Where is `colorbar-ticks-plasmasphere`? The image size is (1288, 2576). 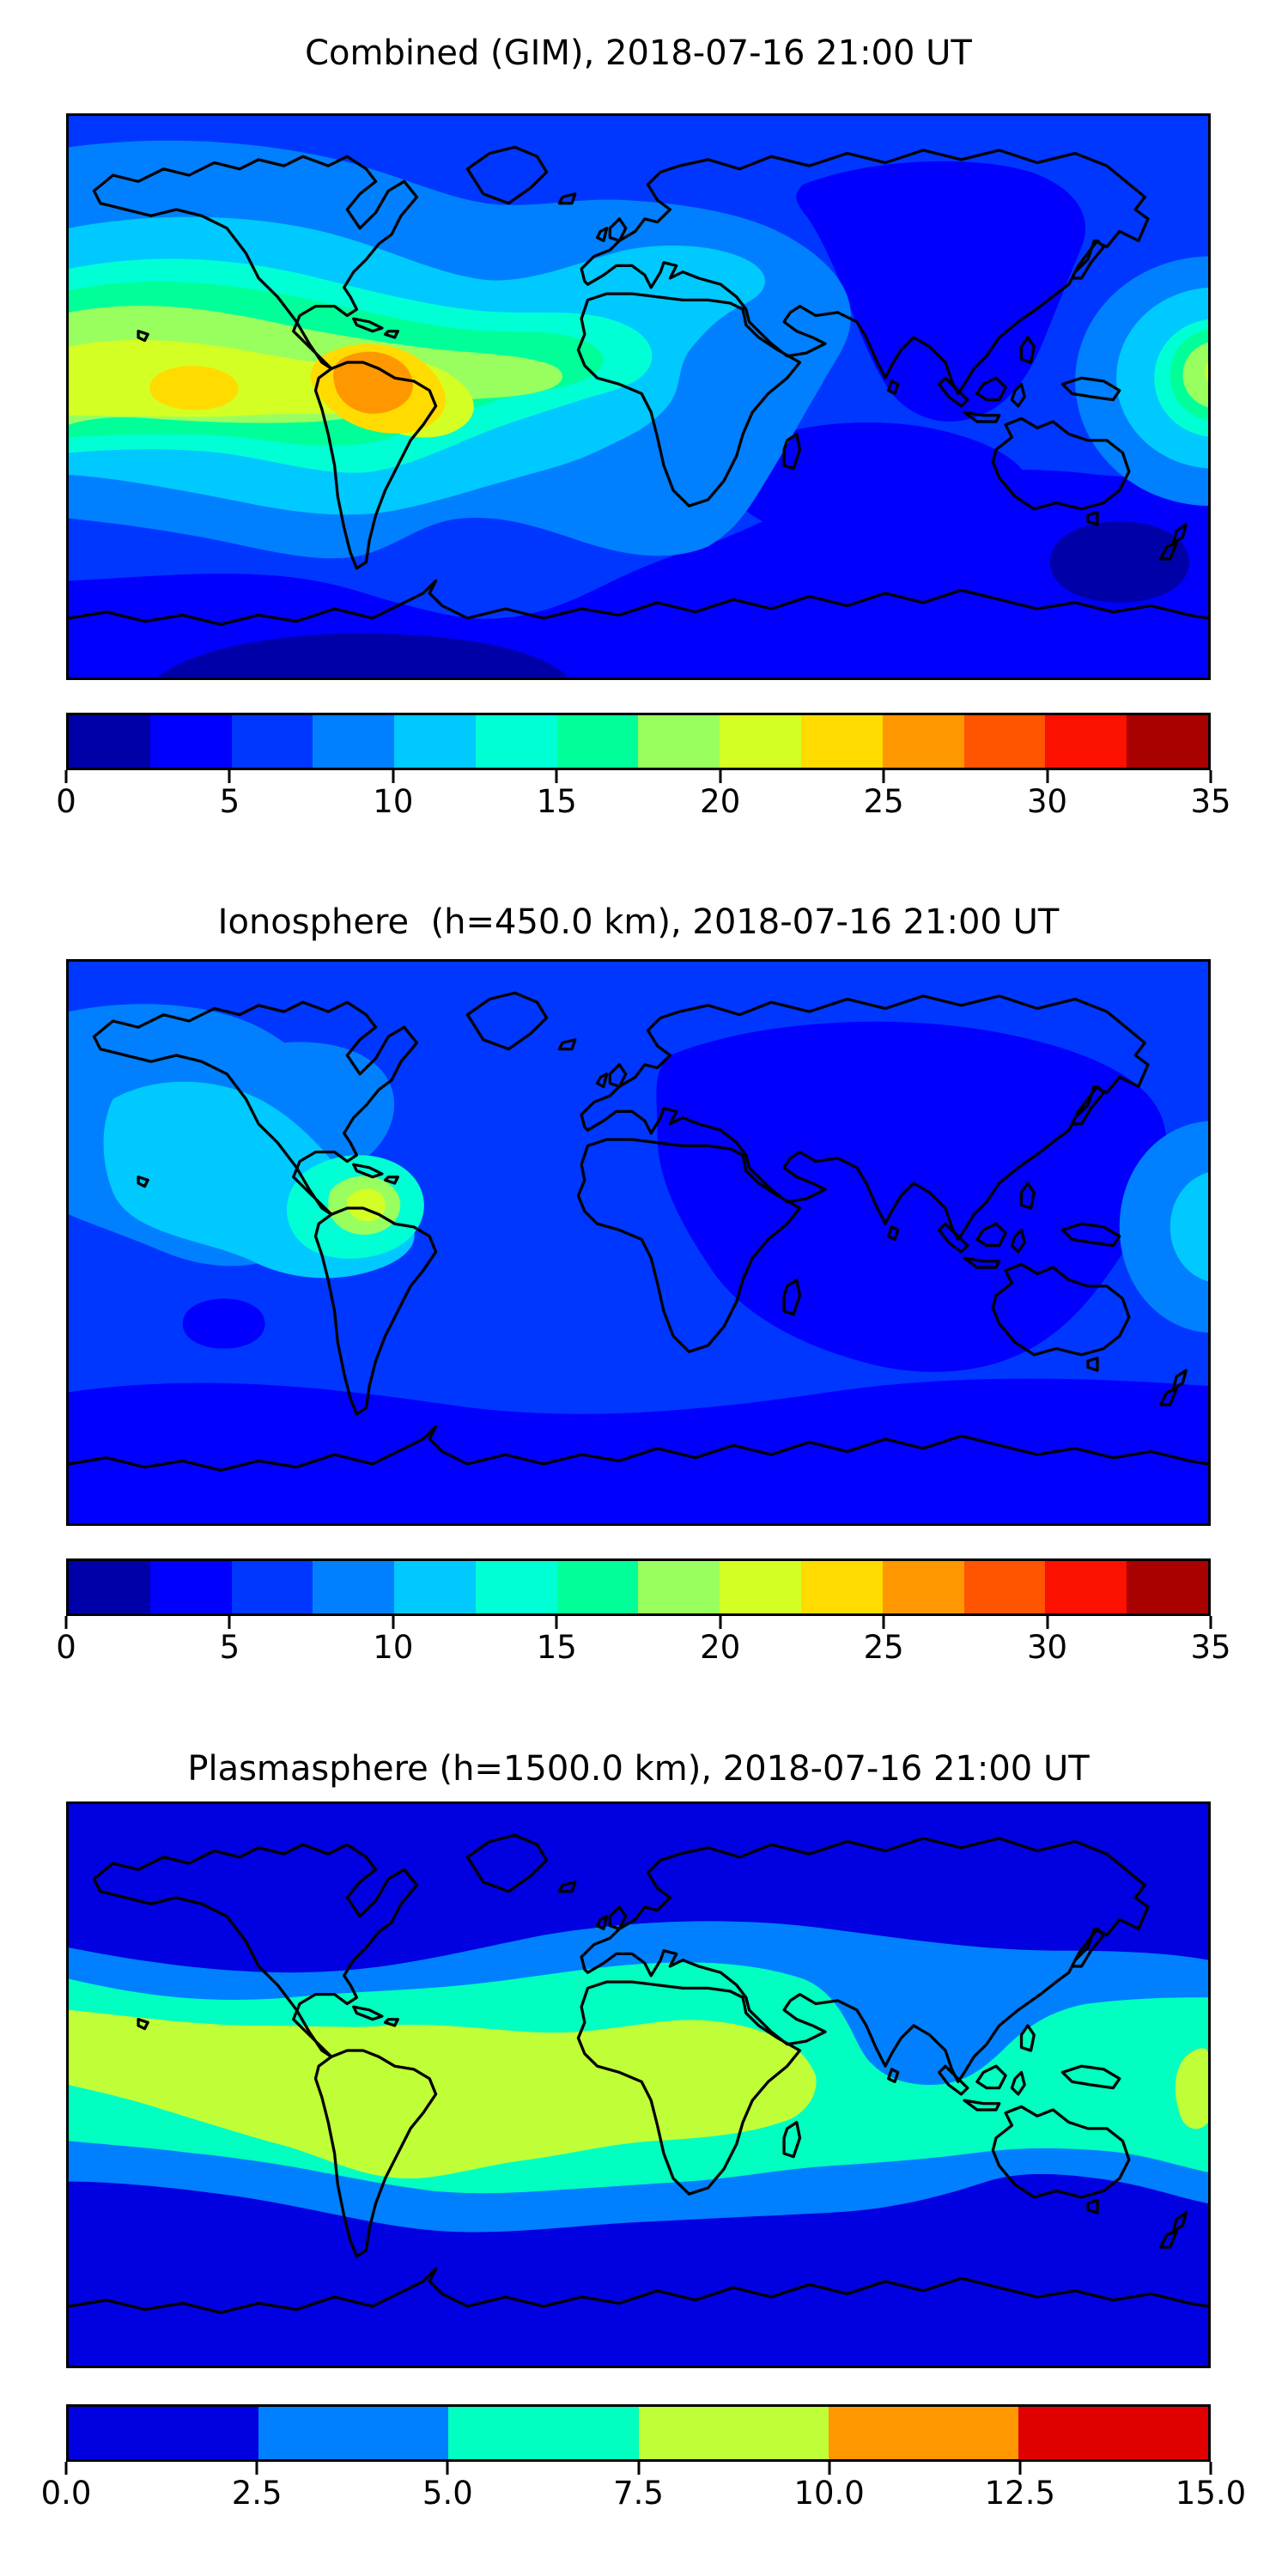 colorbar-ticks-plasmasphere is located at coordinates (638, 2469).